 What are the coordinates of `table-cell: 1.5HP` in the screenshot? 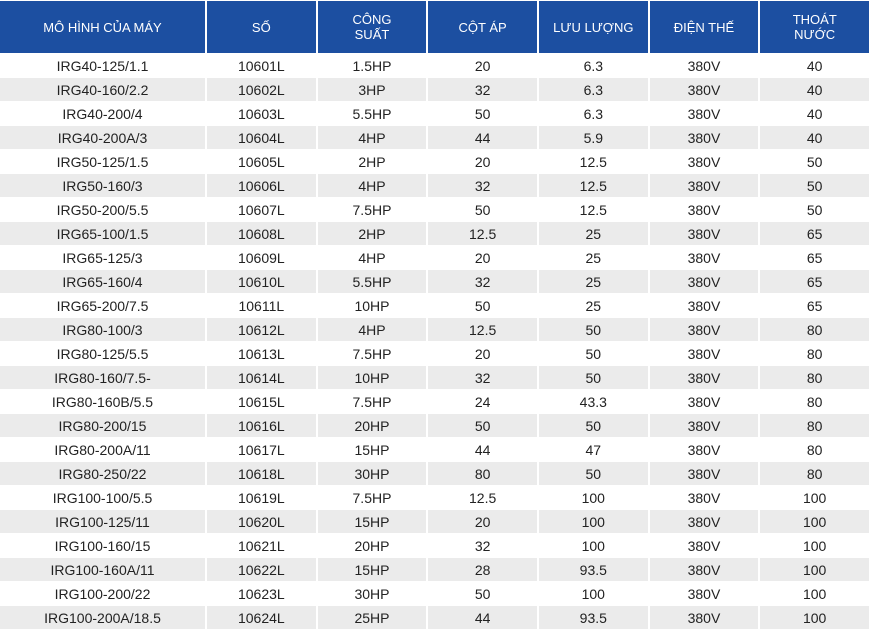 It's located at (372, 65).